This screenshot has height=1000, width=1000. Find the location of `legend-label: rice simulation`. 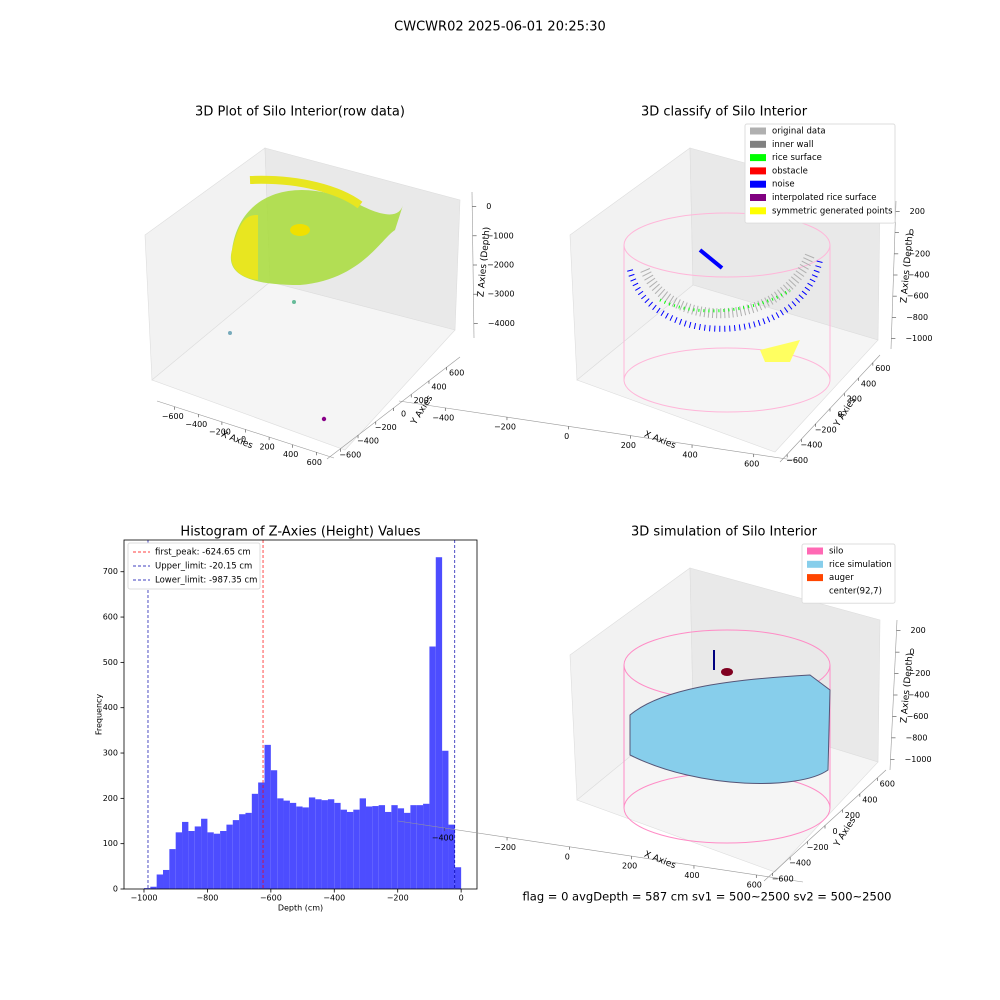

legend-label: rice simulation is located at coordinates (860, 565).